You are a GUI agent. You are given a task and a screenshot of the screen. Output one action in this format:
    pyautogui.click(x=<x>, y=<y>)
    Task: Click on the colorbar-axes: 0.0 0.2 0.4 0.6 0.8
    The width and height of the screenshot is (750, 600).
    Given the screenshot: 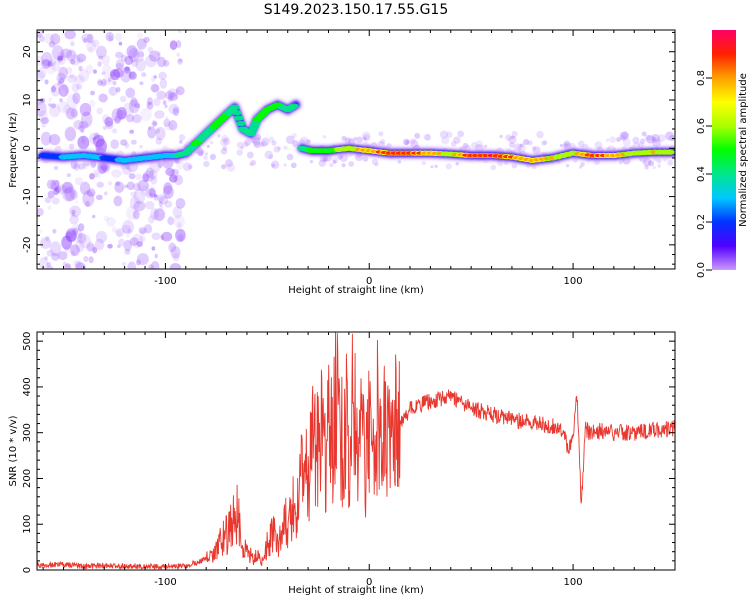 What is the action you would take?
    pyautogui.click(x=704, y=174)
    